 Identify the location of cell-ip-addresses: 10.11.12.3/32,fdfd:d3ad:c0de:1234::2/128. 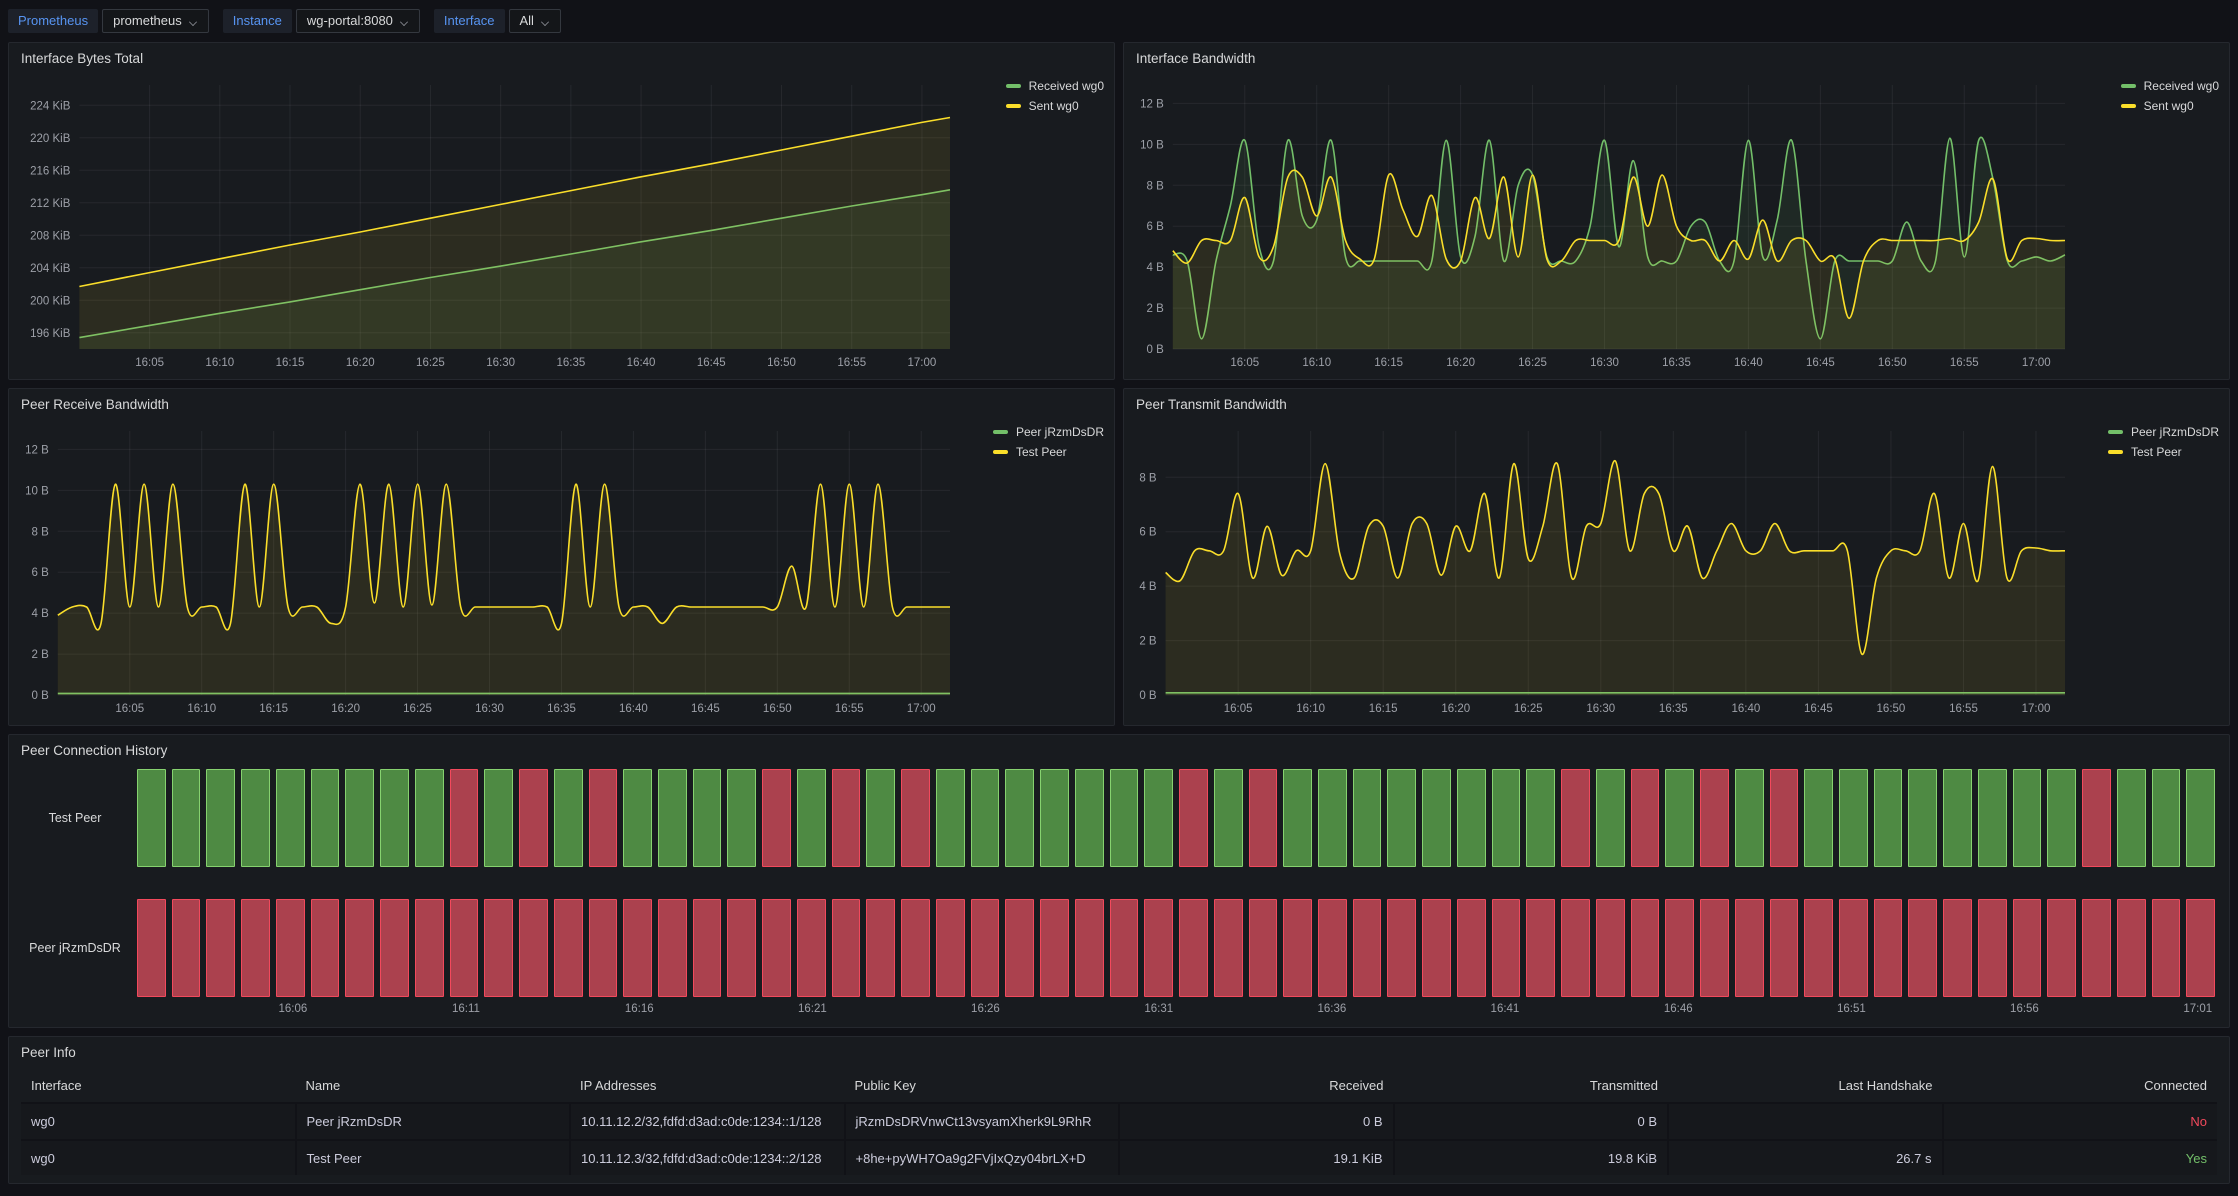
(708, 1157).